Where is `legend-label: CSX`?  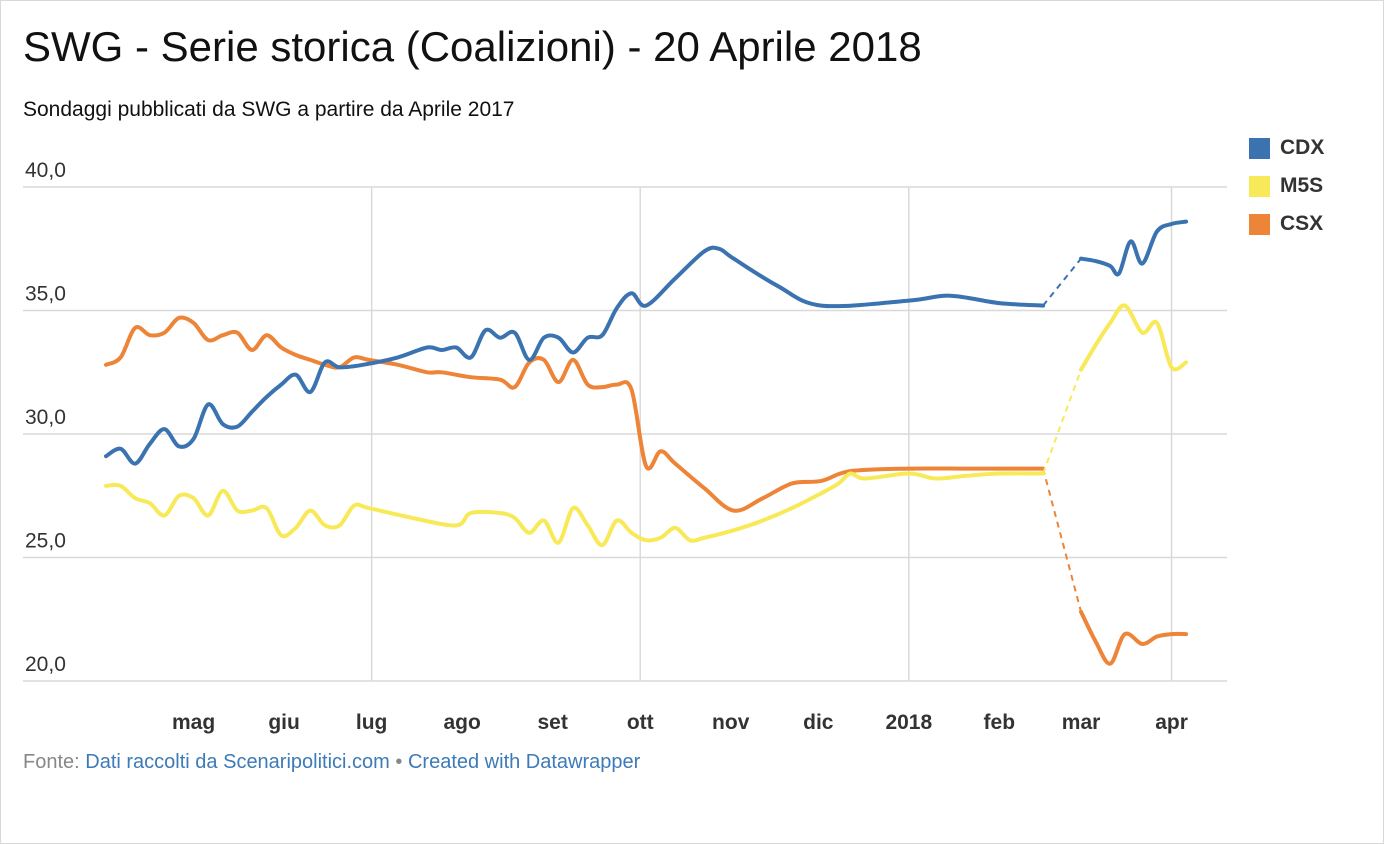
legend-label: CSX is located at coordinates (1302, 223).